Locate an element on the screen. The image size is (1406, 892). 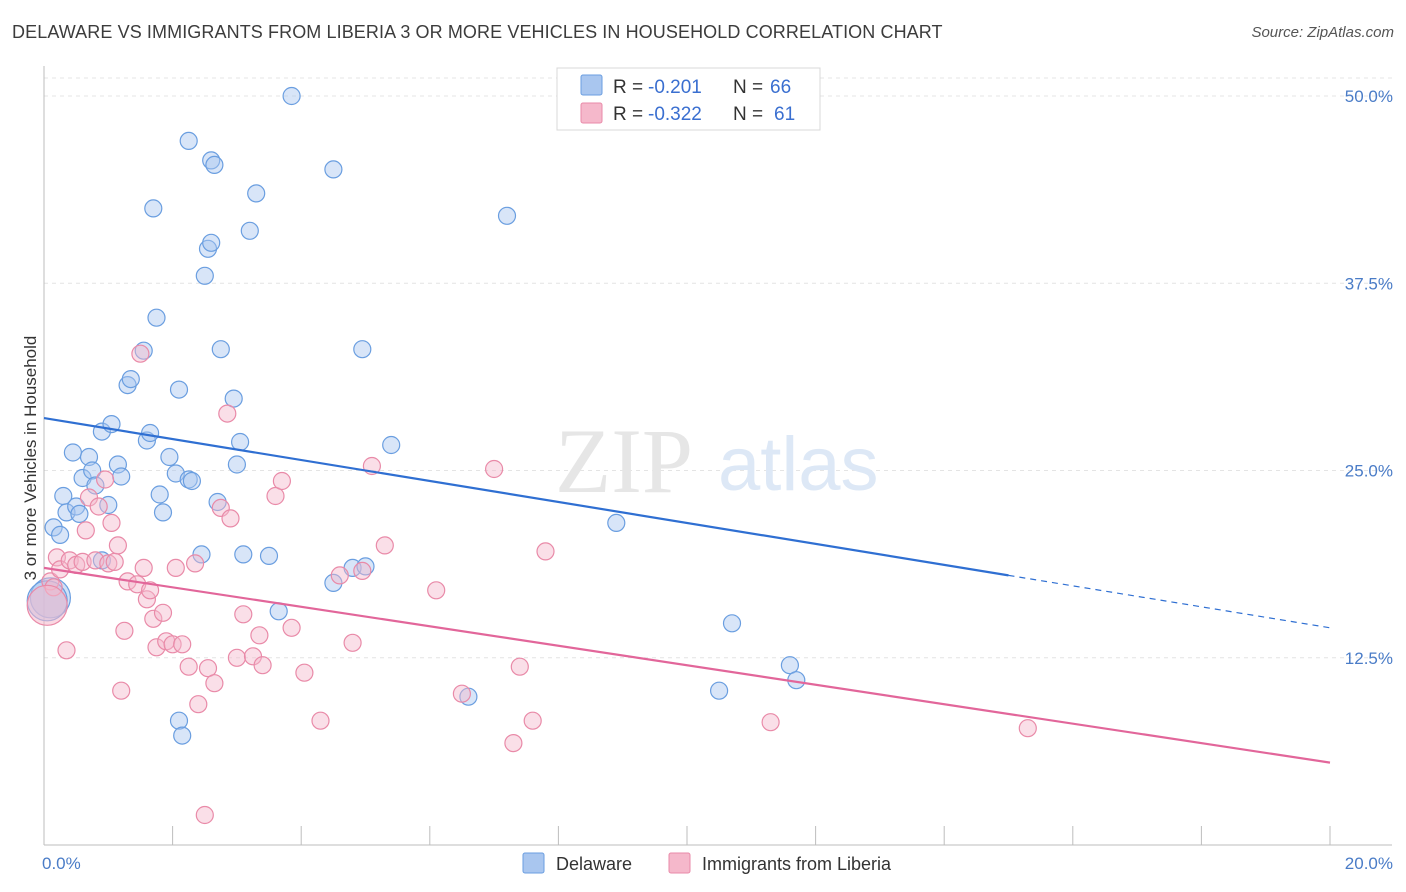
bottom-legend-label-liberia: Immigrants from Liberia is located at coordinates (797, 864).